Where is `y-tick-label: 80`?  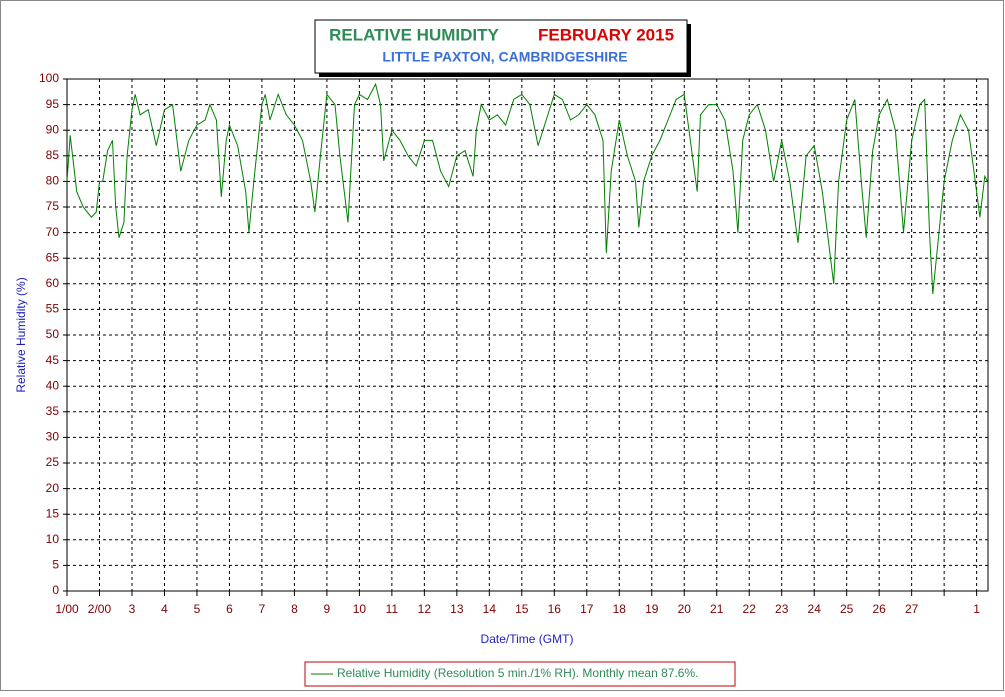 y-tick-label: 80 is located at coordinates (53, 181).